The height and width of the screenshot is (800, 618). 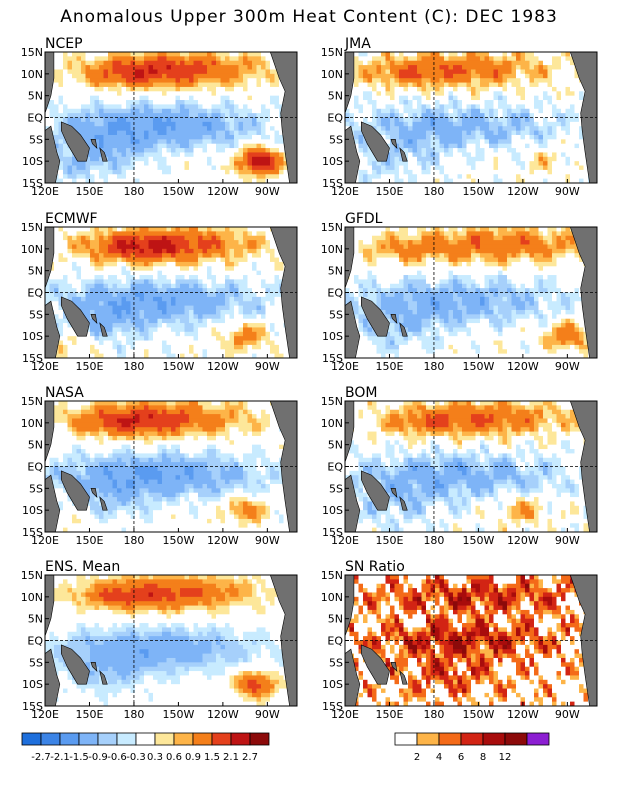 What do you see at coordinates (471, 117) in the screenshot?
I see `field-jma` at bounding box center [471, 117].